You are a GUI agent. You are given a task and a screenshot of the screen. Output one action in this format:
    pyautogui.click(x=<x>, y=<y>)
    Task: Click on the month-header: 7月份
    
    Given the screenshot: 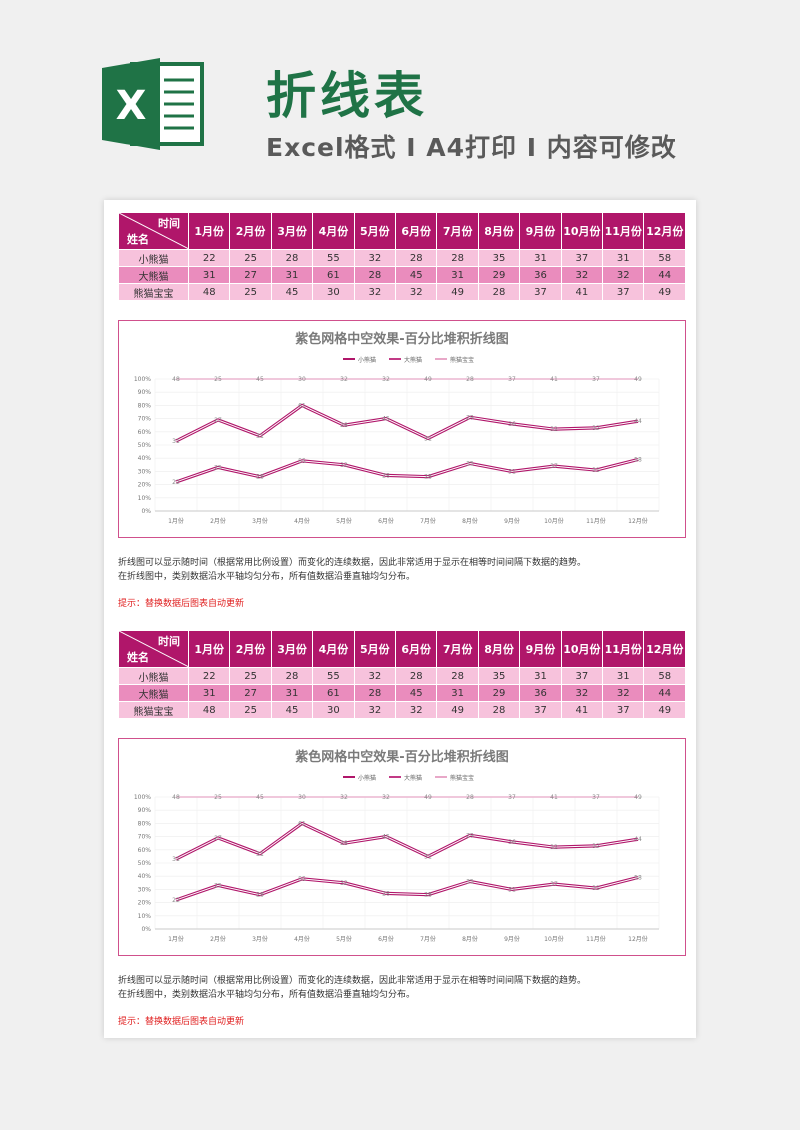 What is the action you would take?
    pyautogui.click(x=457, y=231)
    